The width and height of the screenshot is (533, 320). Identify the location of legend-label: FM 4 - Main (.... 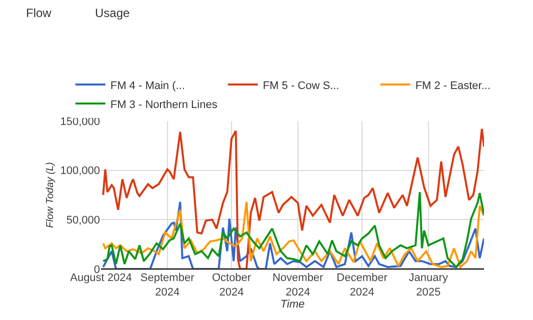
(147, 86).